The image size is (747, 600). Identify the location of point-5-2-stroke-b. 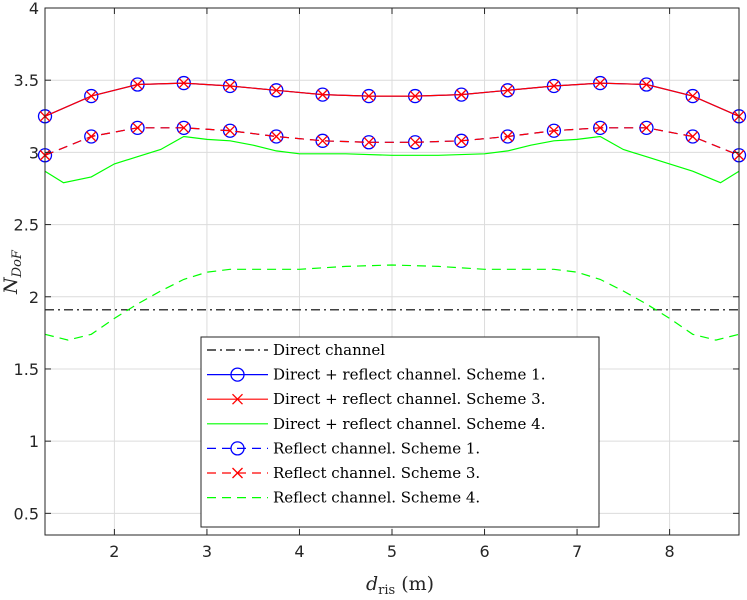
(137, 128).